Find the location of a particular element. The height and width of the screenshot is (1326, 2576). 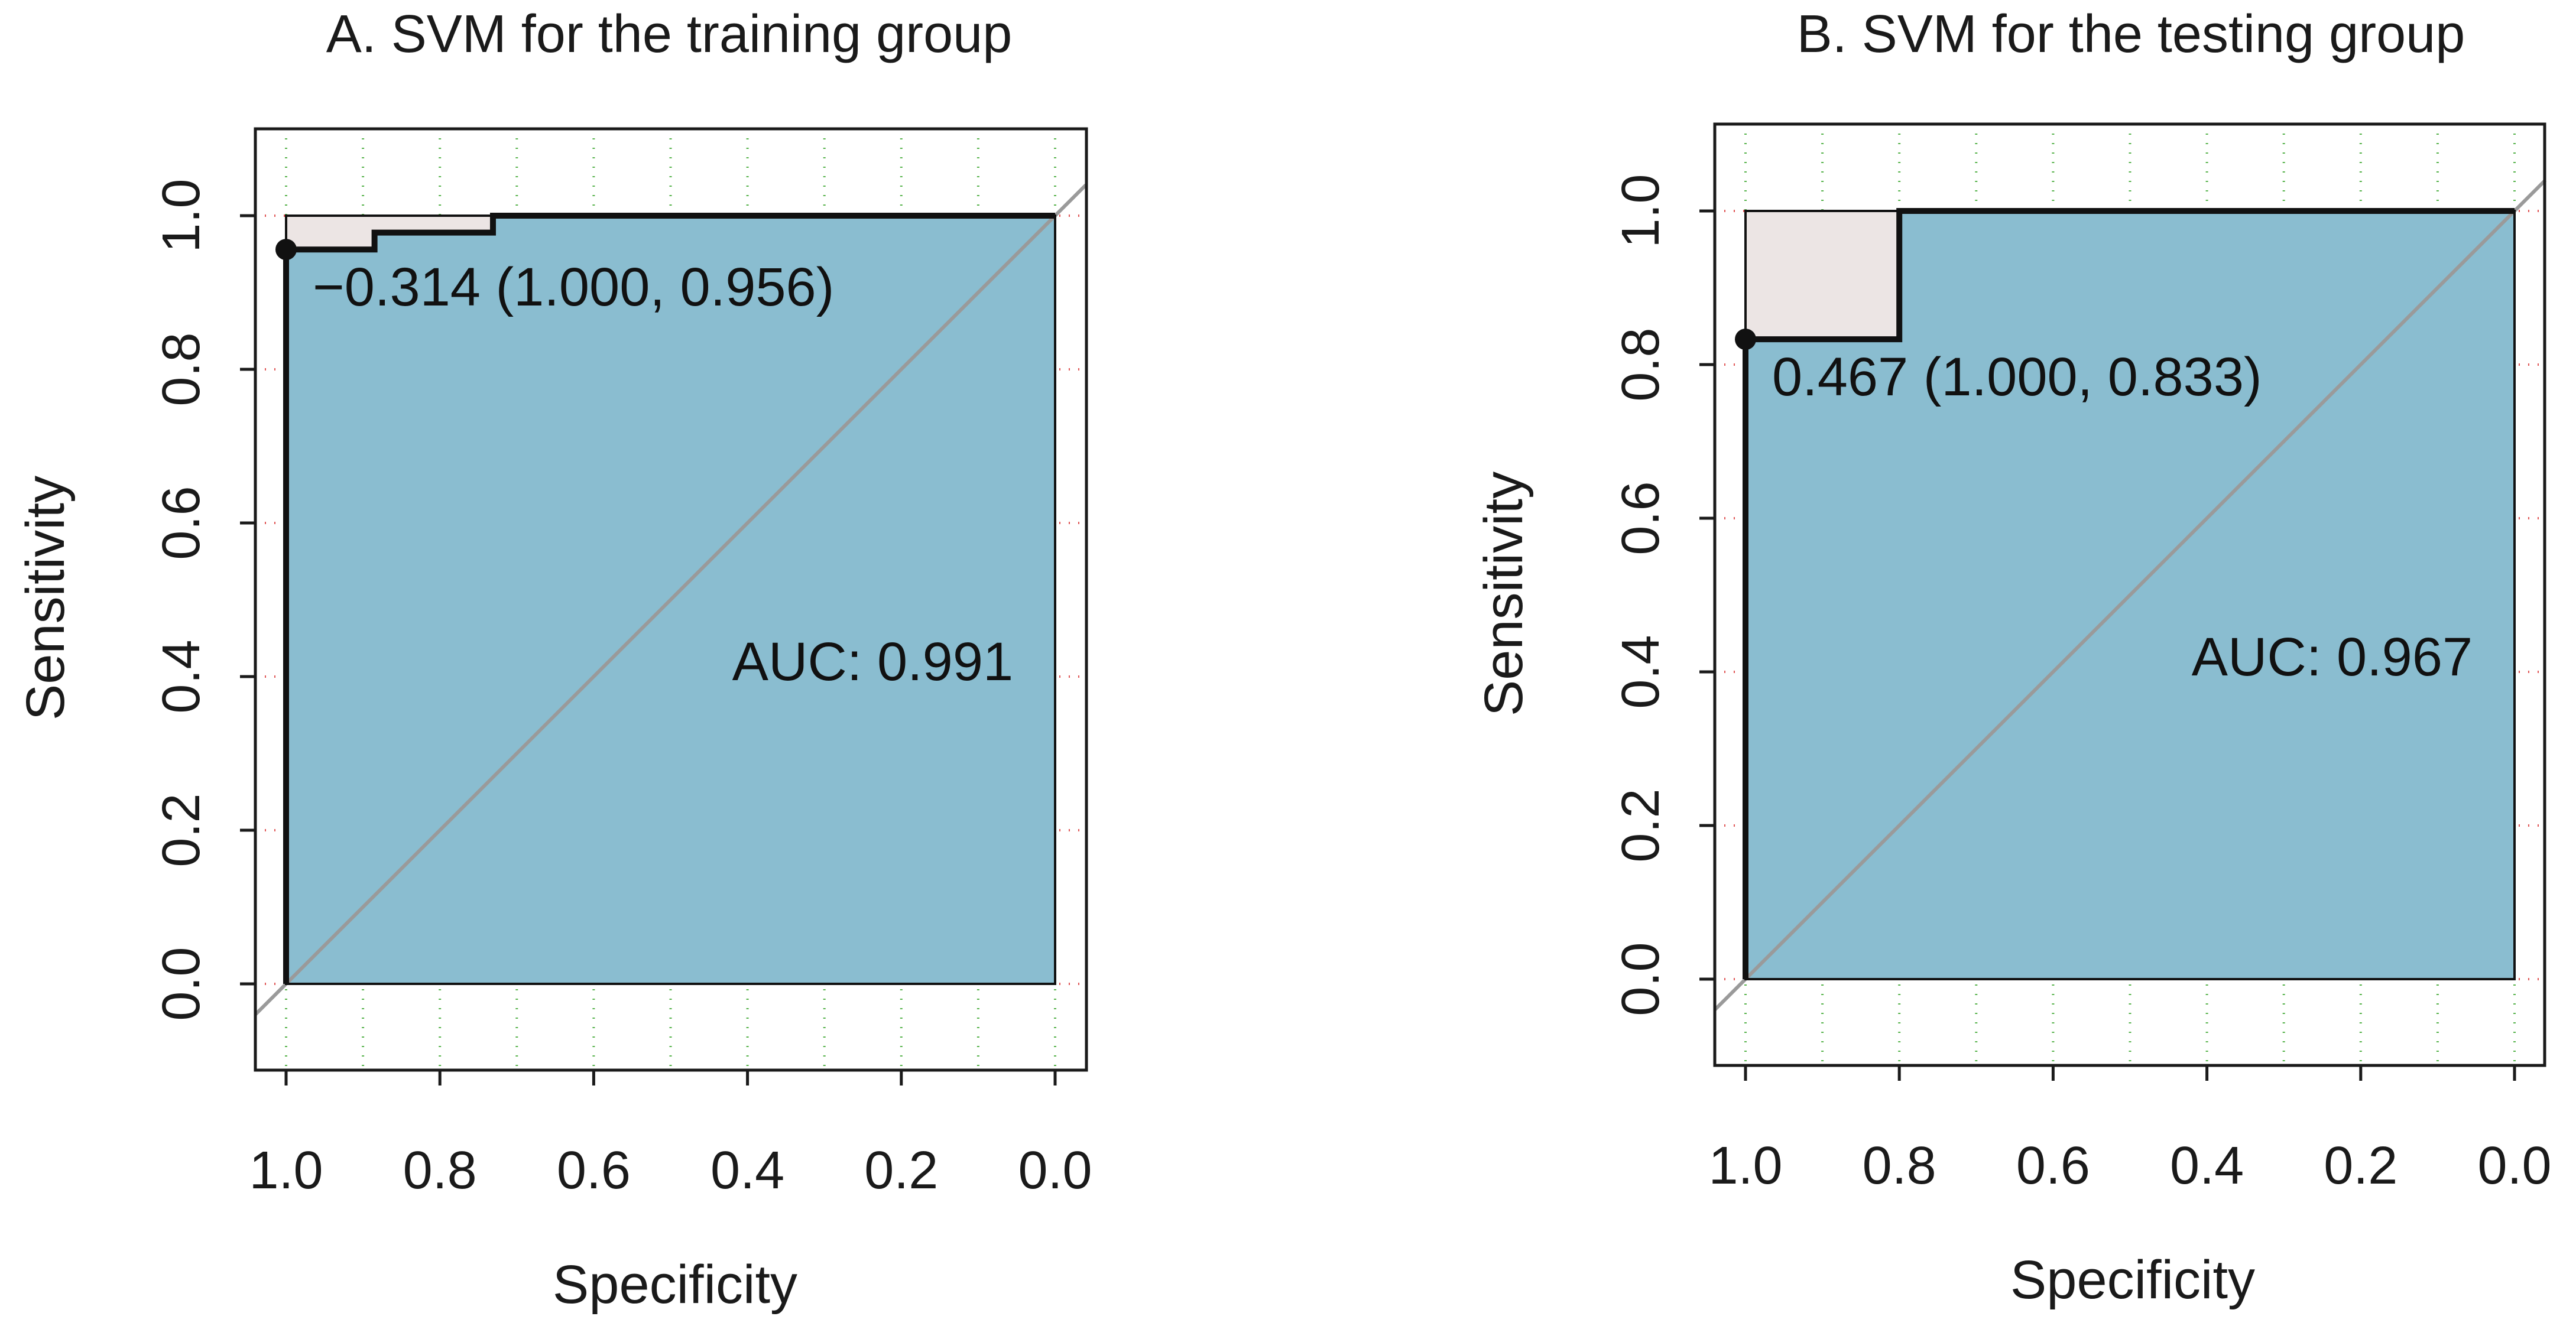

panel-title: A. SVM for the training group is located at coordinates (669, 34).